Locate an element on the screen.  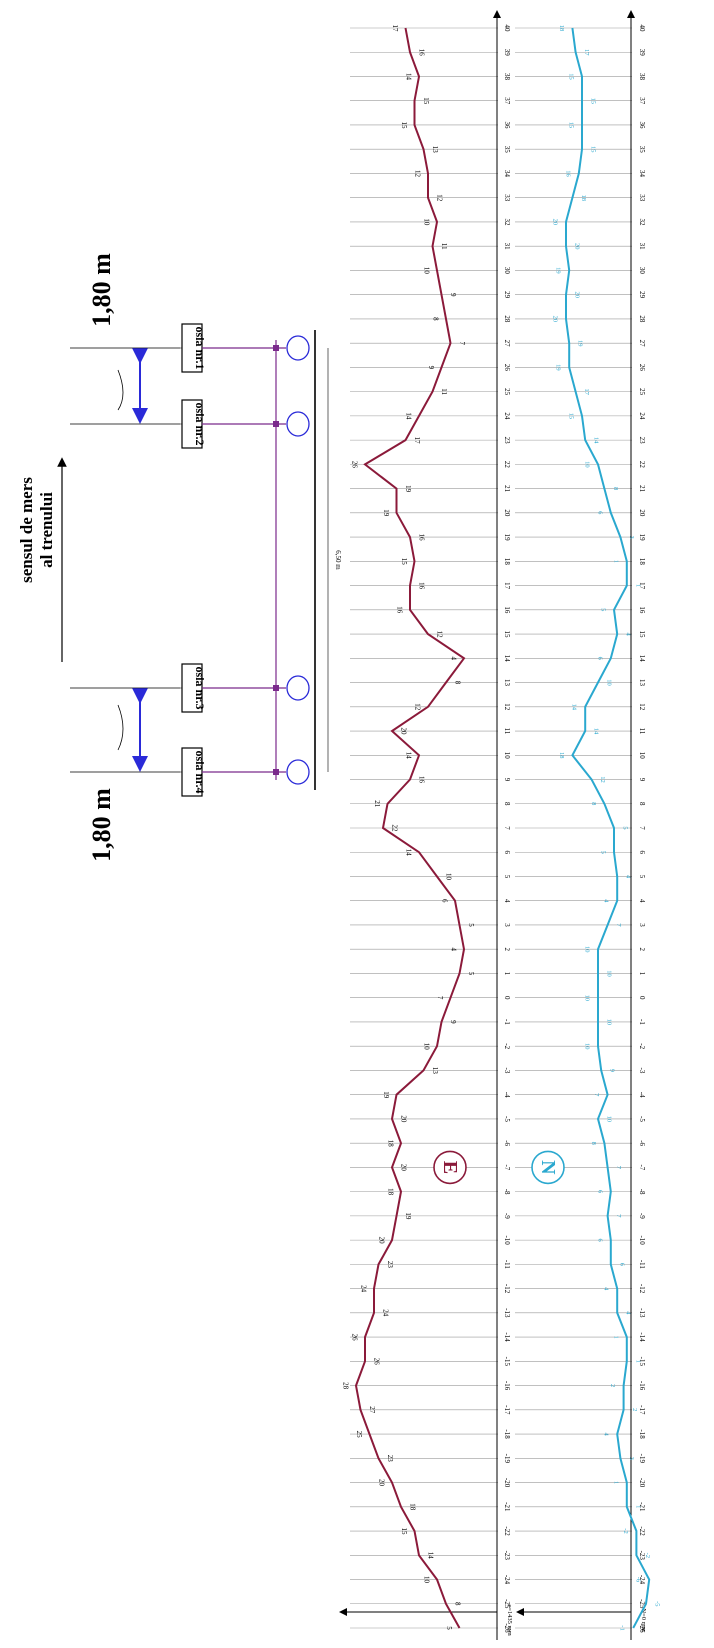
axle-3: osia nr.3 is located at coordinates (190, 688).